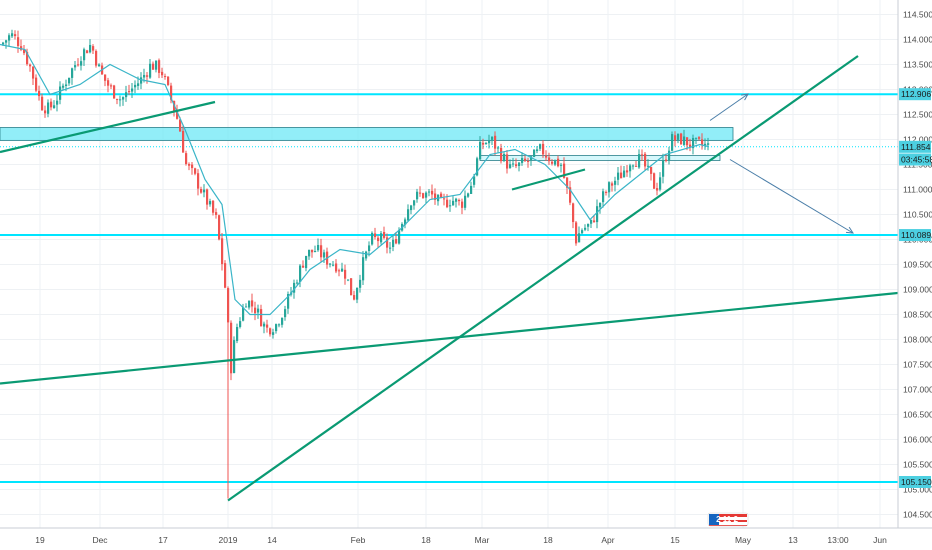 This screenshot has width=932, height=550. I want to click on price-tick-label: 107.500, so click(917, 365).